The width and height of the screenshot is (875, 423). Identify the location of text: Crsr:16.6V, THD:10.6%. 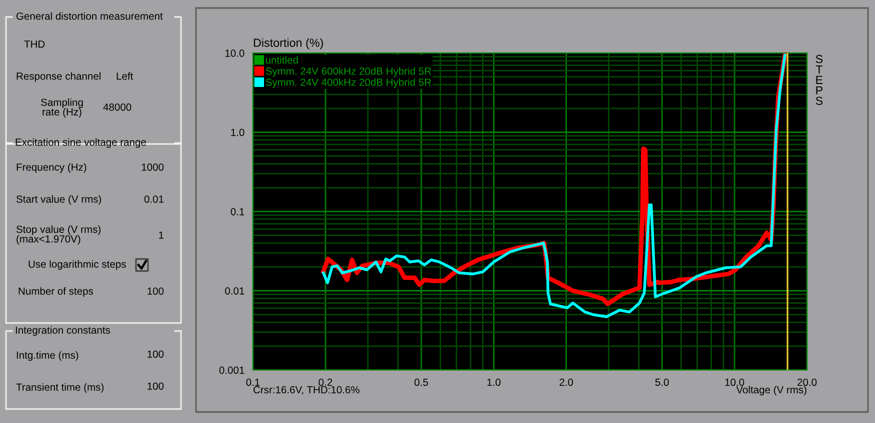
(307, 390).